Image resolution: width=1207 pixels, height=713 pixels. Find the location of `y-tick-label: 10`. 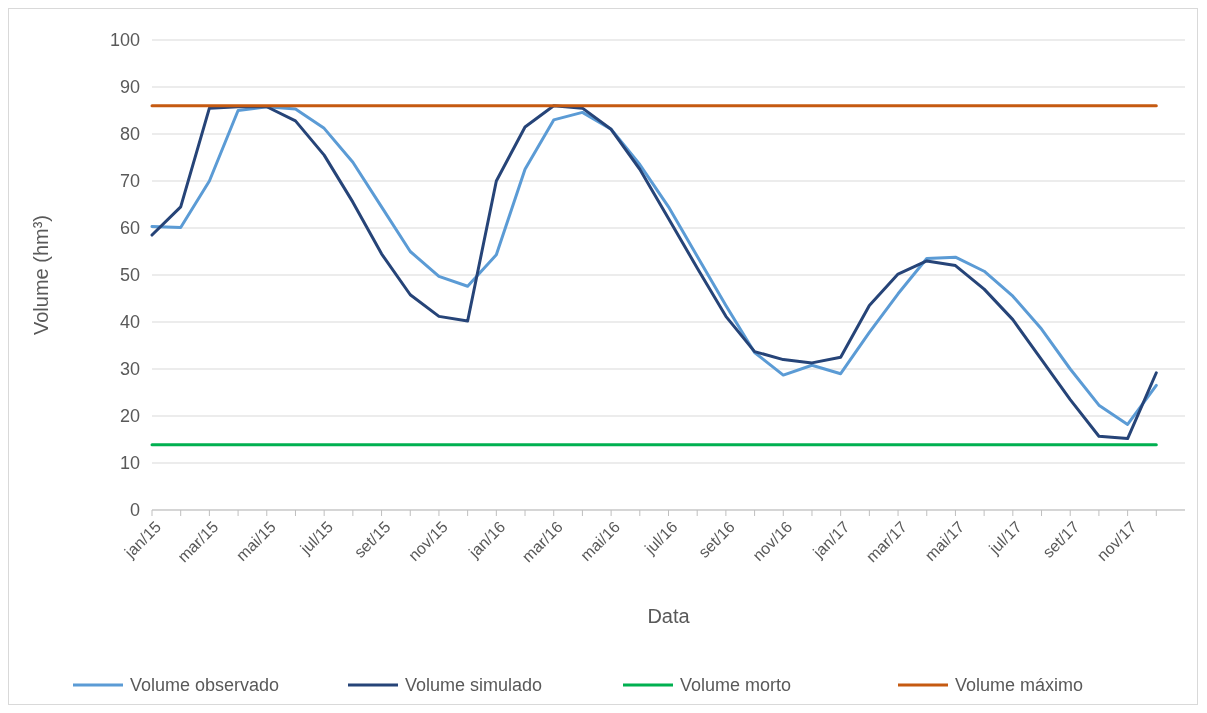

y-tick-label: 10 is located at coordinates (129, 463).